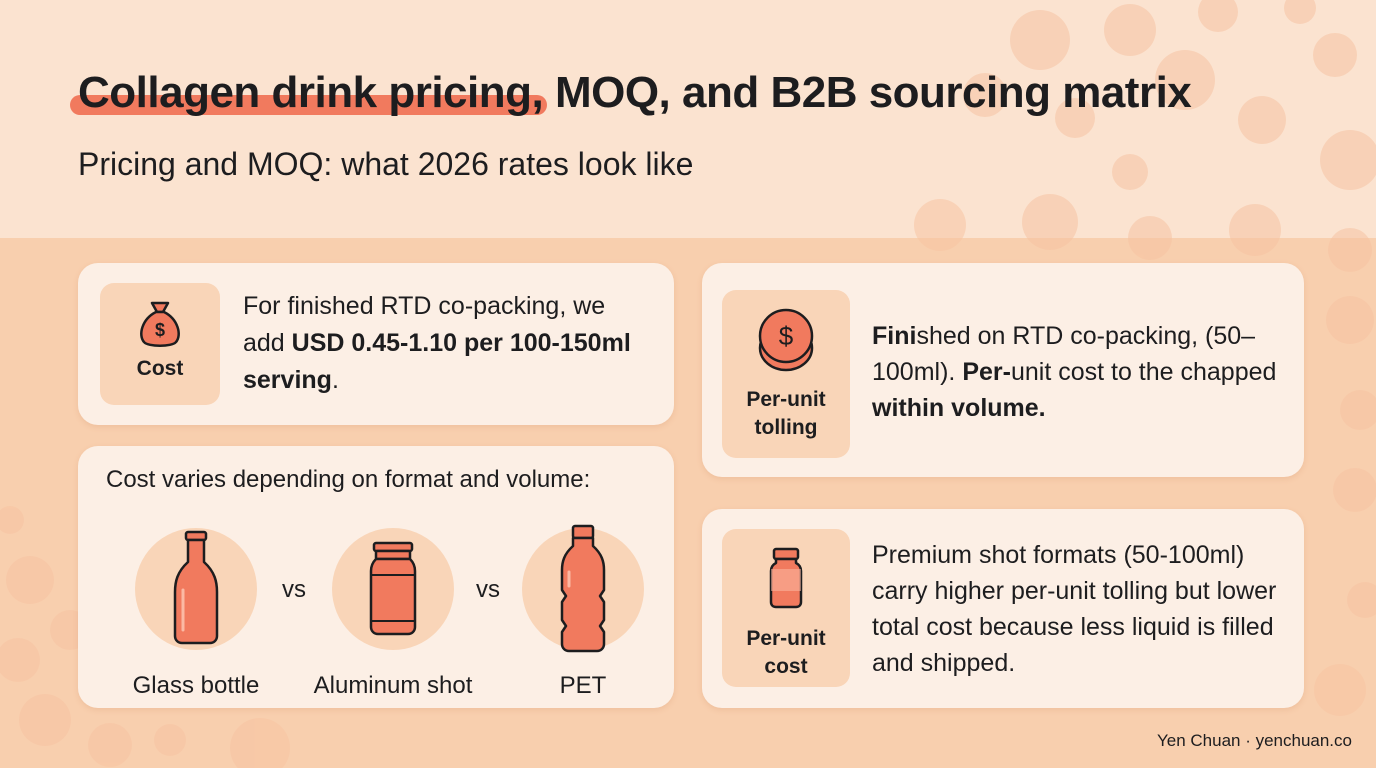  I want to click on format-glass-bottle: Glass bottle, so click(196, 614).